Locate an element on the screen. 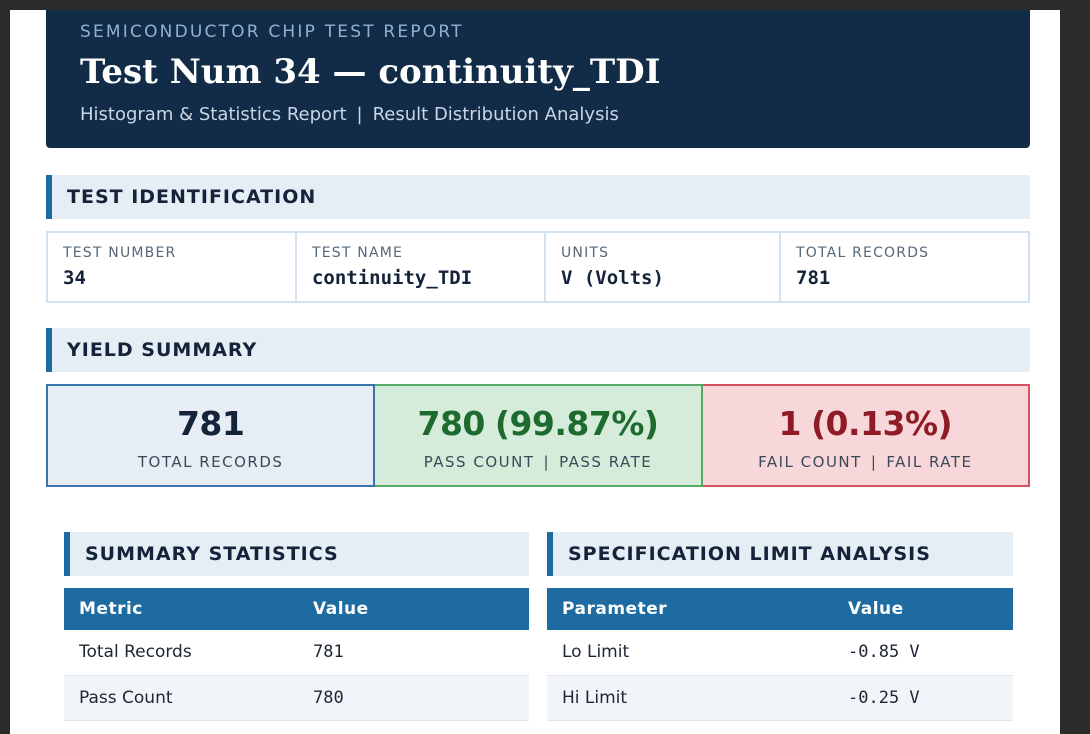 Image resolution: width=1090 pixels, height=734 pixels. id-cell-test-name: TEST NAME continuity_TDI is located at coordinates (421, 267).